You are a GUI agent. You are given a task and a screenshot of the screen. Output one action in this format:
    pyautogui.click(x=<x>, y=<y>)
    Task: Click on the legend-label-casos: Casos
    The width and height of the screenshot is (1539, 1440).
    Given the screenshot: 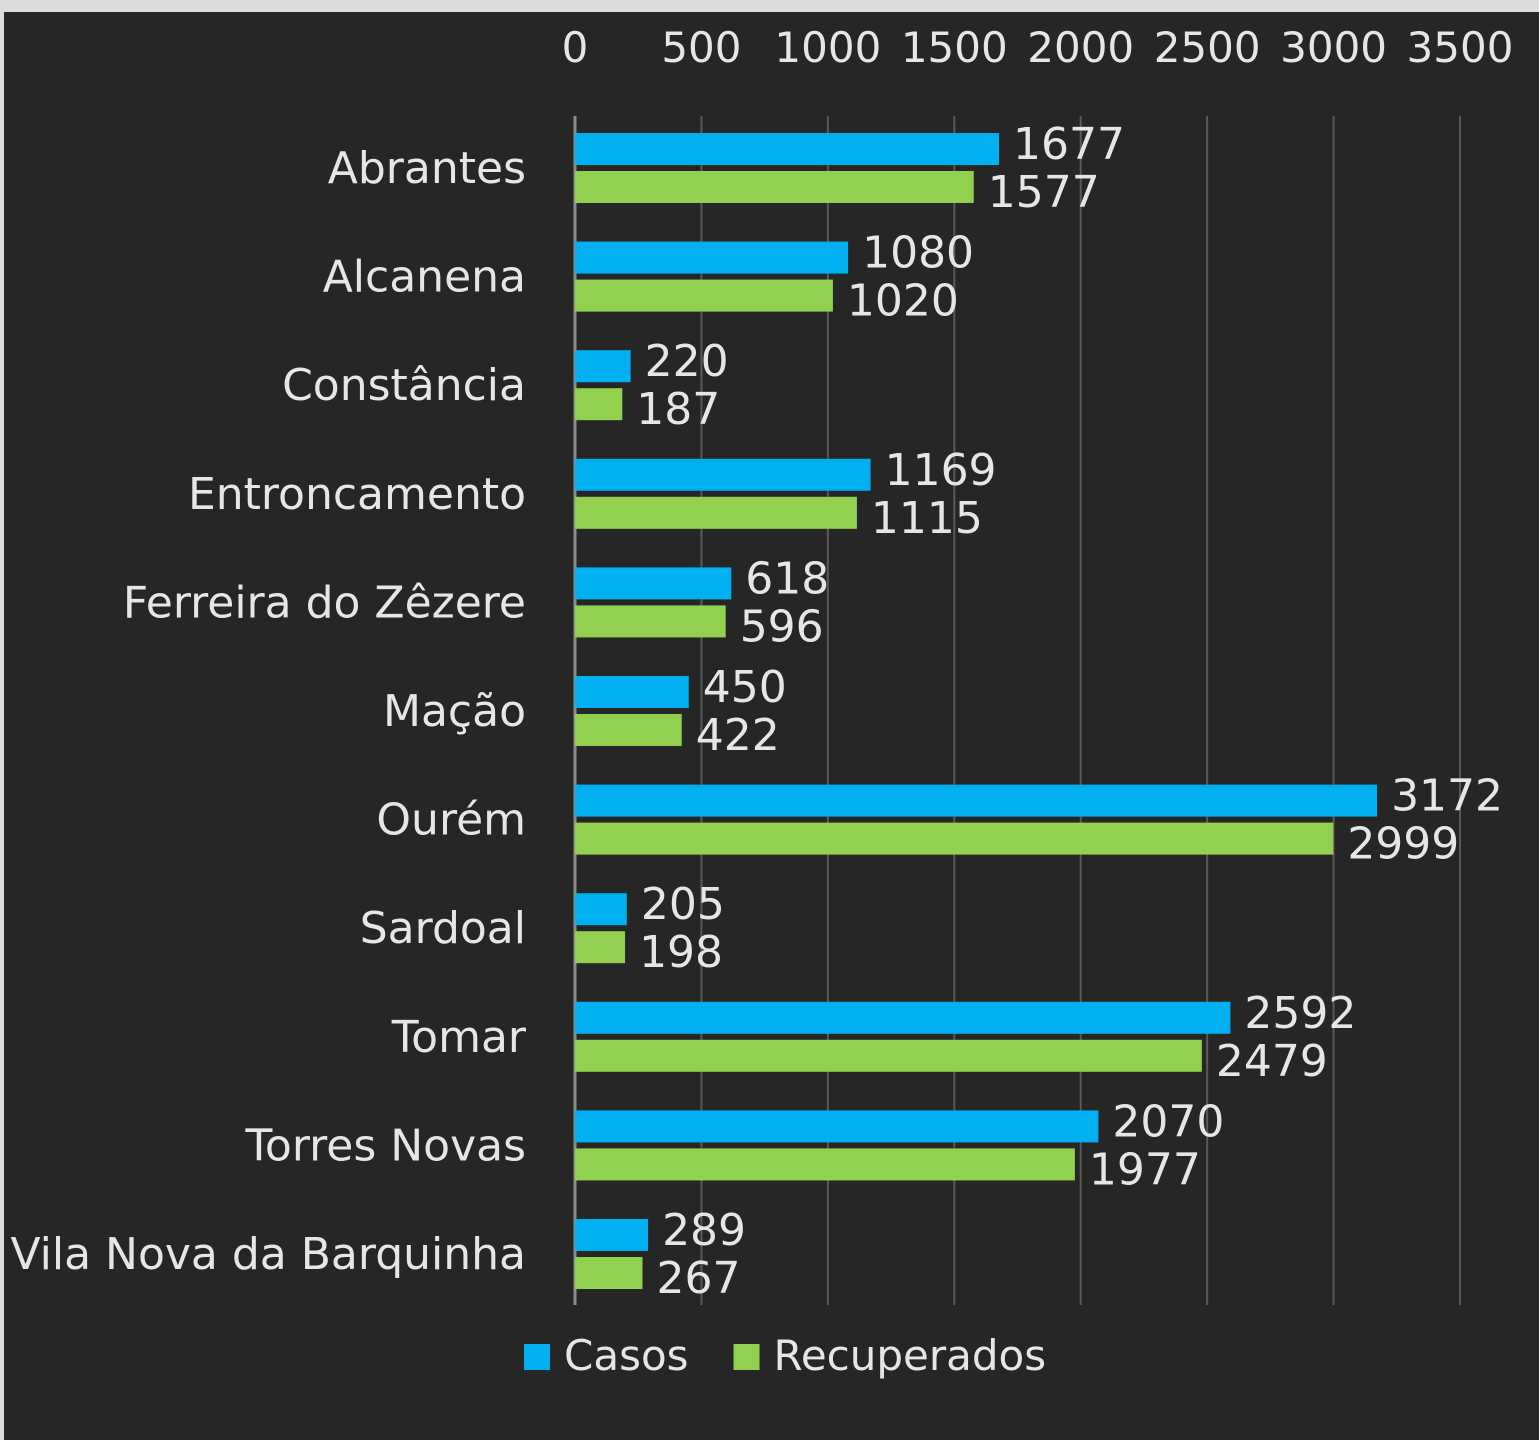 What is the action you would take?
    pyautogui.click(x=626, y=1355)
    